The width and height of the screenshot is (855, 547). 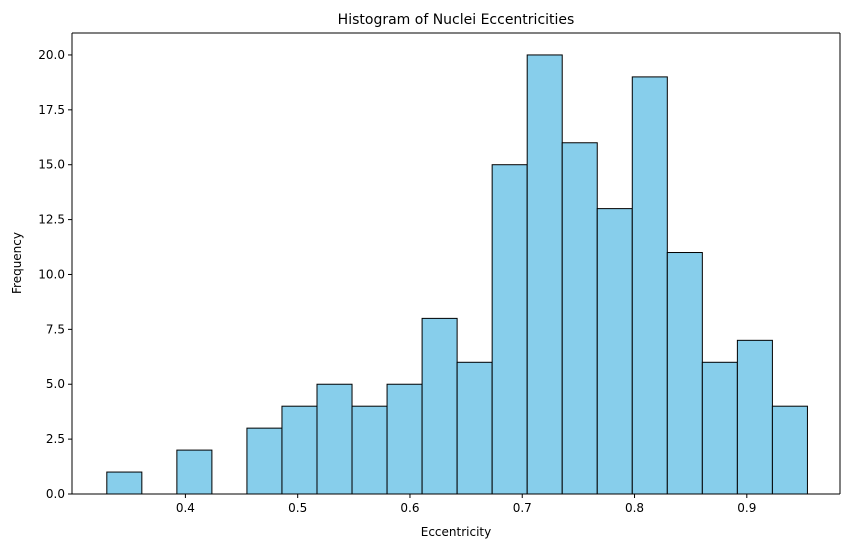 What do you see at coordinates (634, 508) in the screenshot?
I see `x-tick-label: 0.8` at bounding box center [634, 508].